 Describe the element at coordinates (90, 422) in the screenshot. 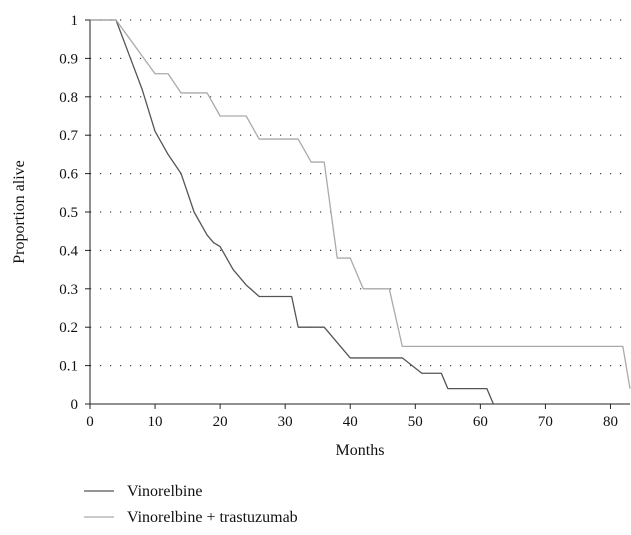

I see `x-tick-label-0: 0` at that location.